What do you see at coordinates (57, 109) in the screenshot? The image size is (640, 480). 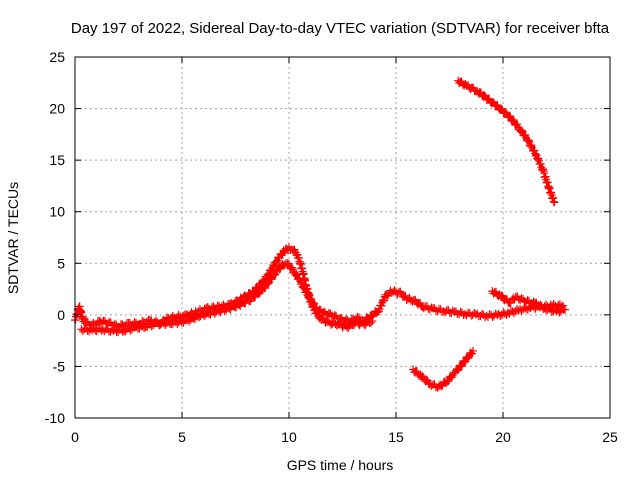 I see `y-tick-label: 20` at bounding box center [57, 109].